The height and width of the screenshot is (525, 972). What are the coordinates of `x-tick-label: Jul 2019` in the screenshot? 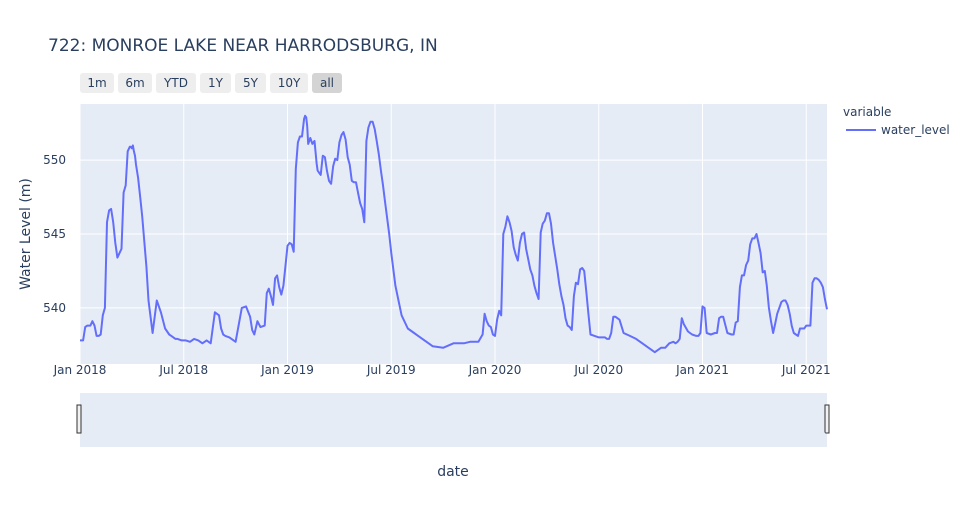 It's located at (391, 370).